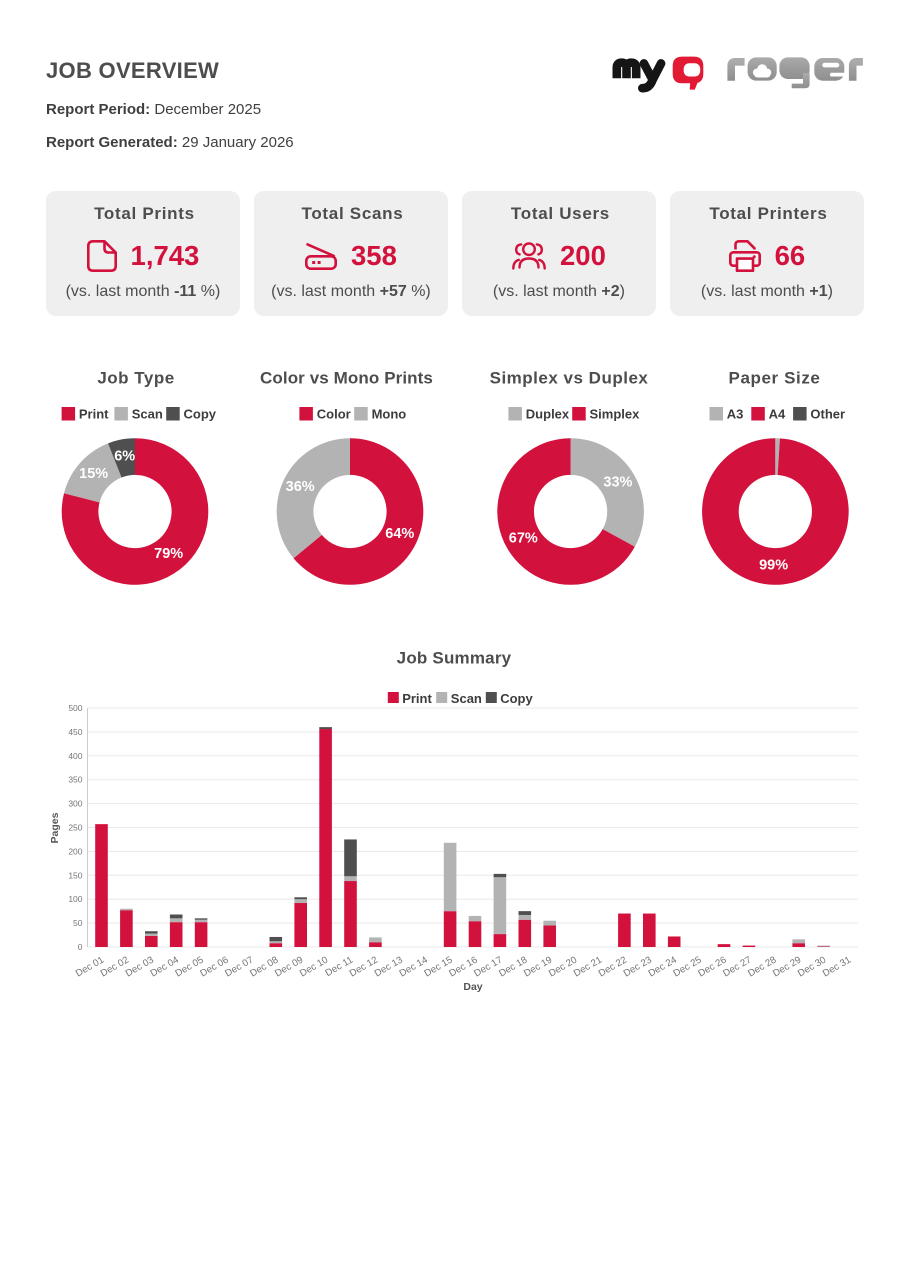 The width and height of the screenshot is (909, 1286). I want to click on svg-text: Mono, so click(389, 413).